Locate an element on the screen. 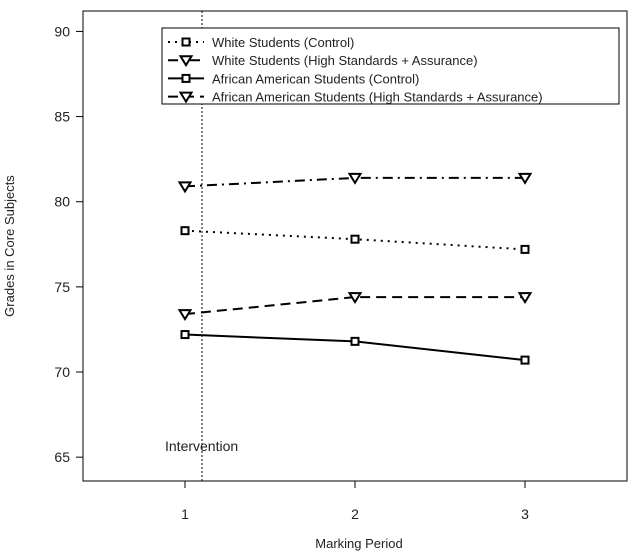  annotation-layer: Intervention is located at coordinates (201, 246).